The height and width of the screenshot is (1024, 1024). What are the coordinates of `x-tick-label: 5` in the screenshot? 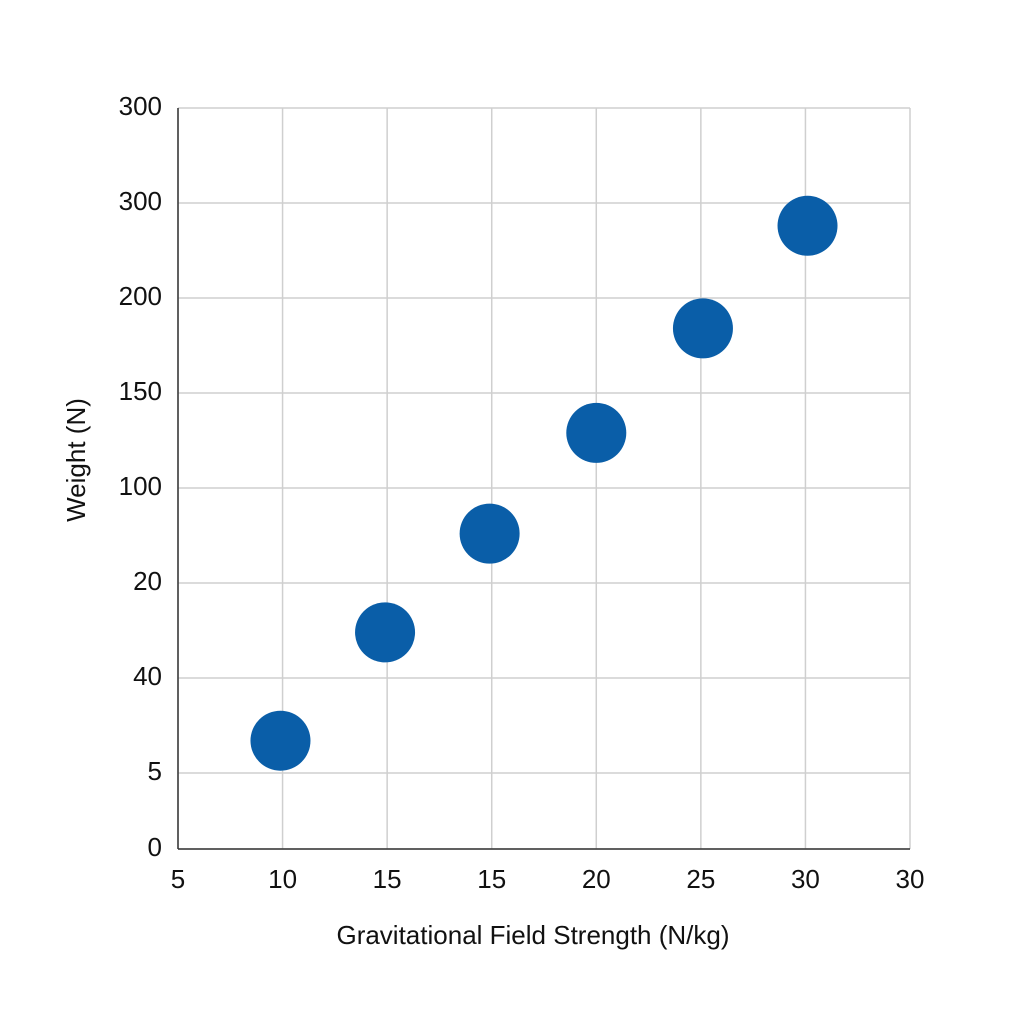 It's located at (178, 879).